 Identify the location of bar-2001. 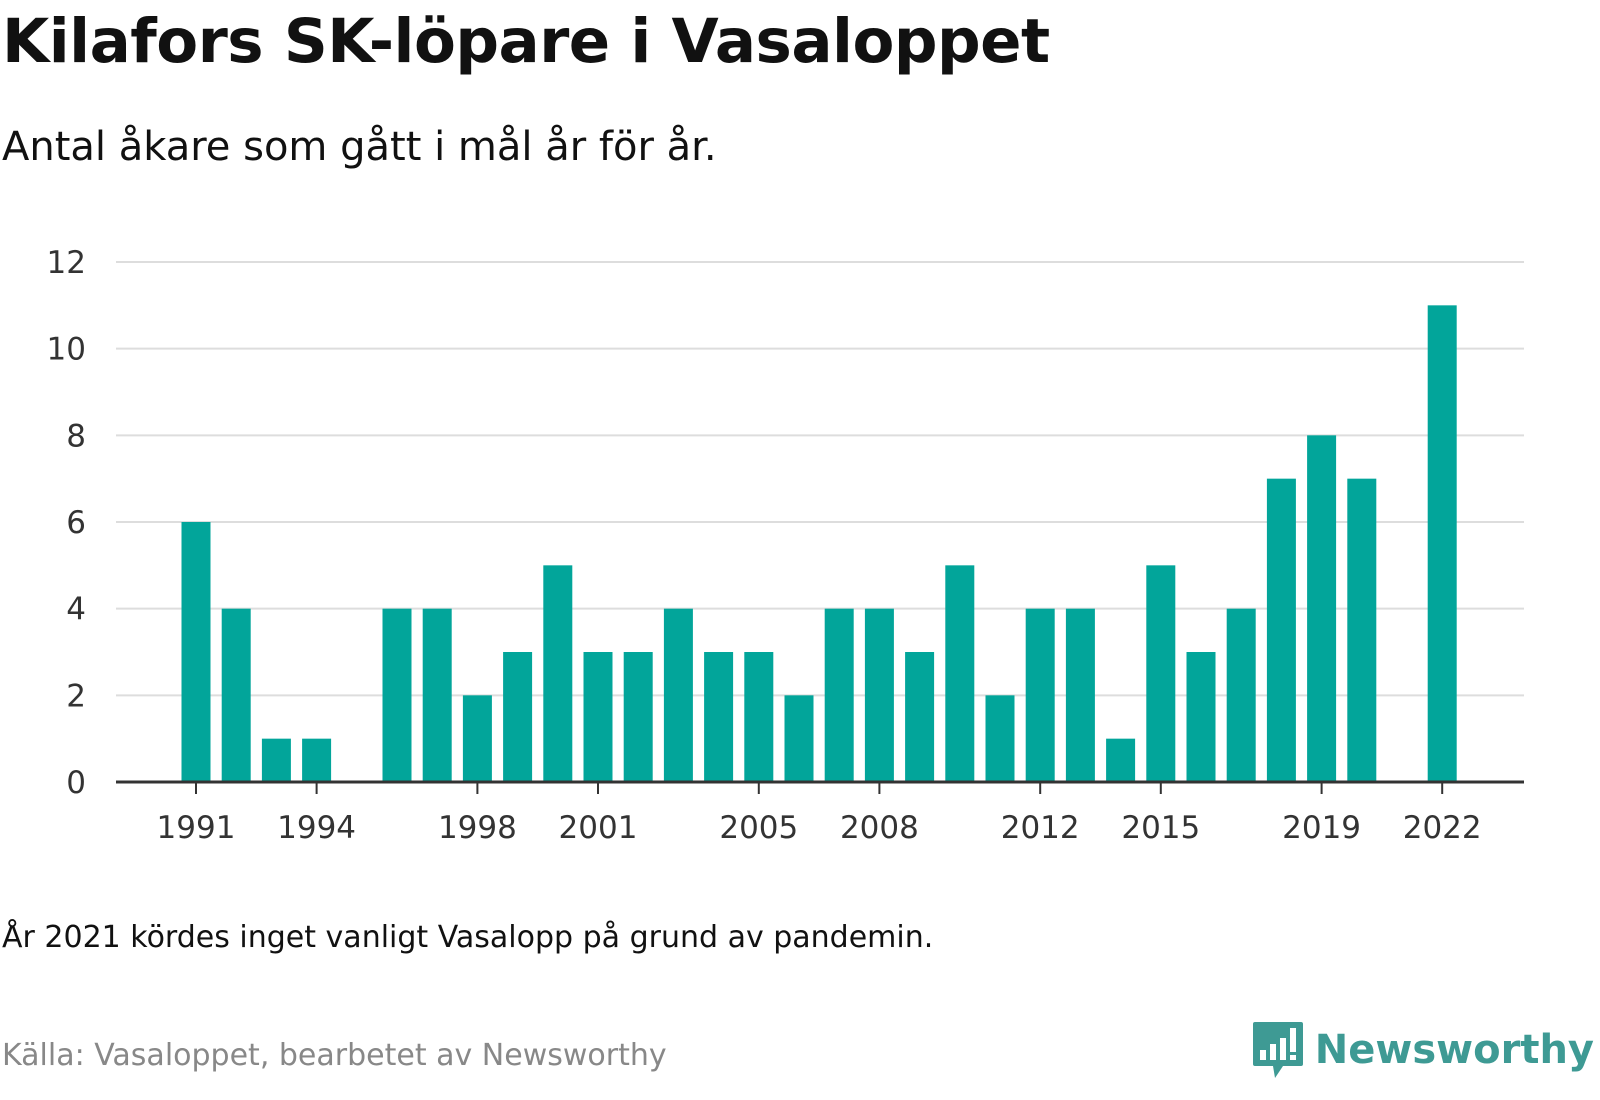
(598, 717).